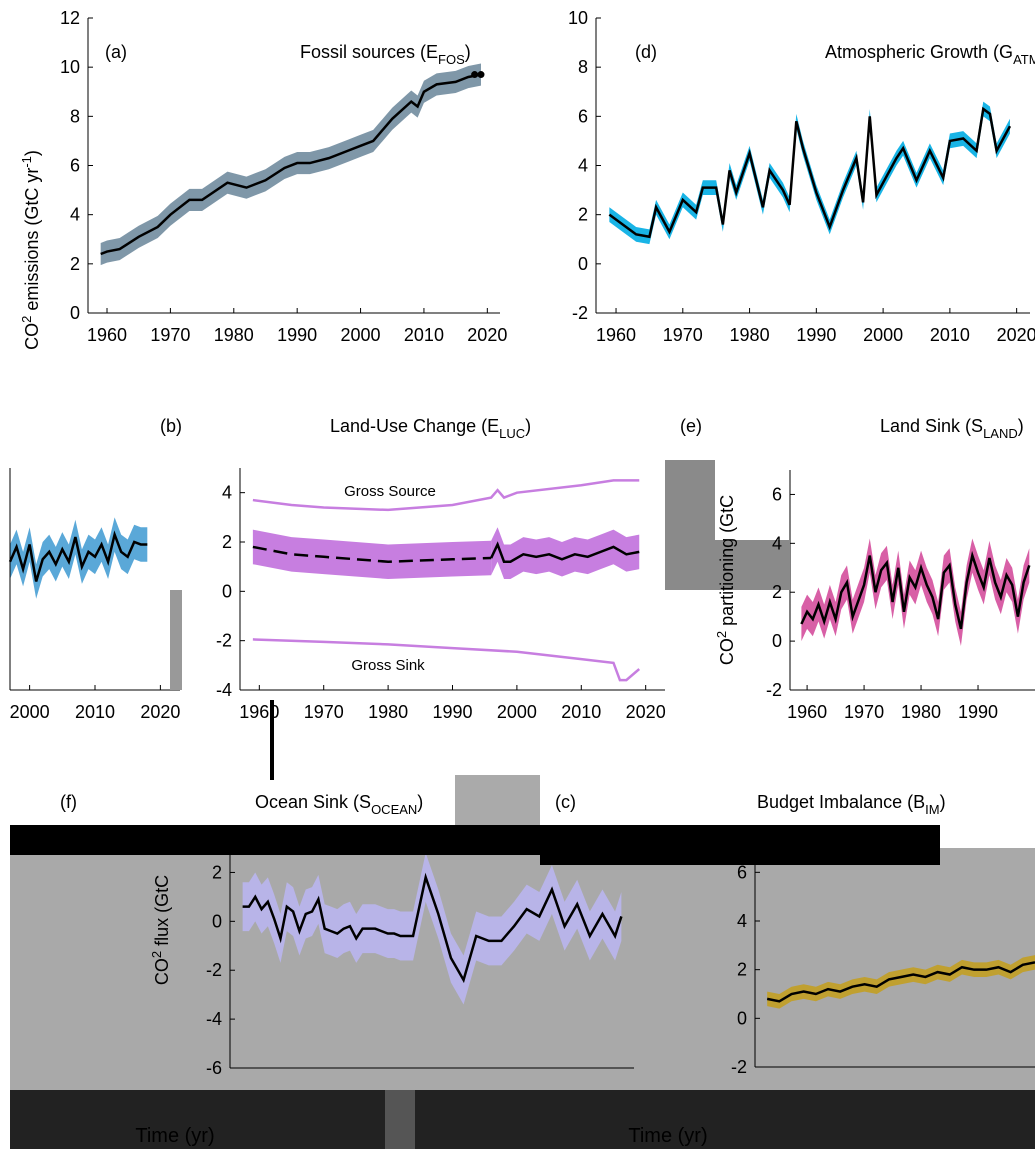 This screenshot has height=1149, width=1035. Describe the element at coordinates (31, 250) in the screenshot. I see `label: CO2 emissions (GtC yr-1)` at that location.